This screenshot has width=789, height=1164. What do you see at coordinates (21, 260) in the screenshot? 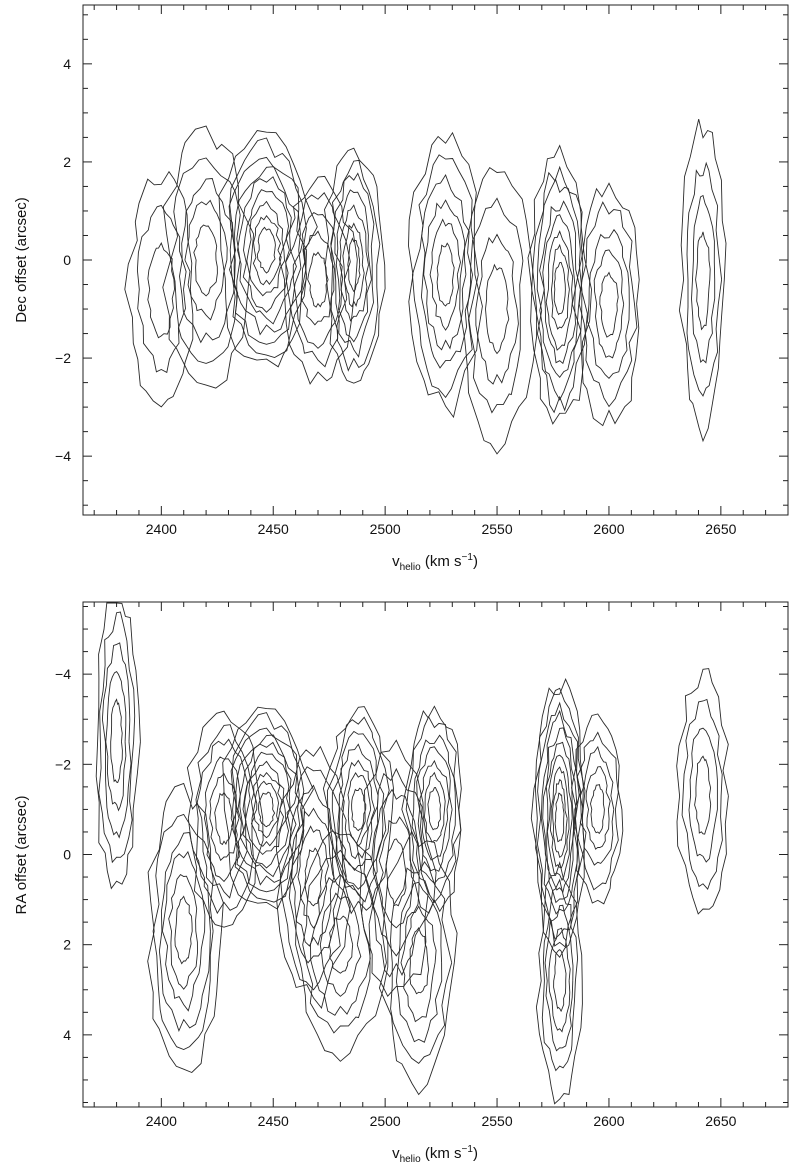
I see `top-y-axis-label: Dec offset (arcsec)` at bounding box center [21, 260].